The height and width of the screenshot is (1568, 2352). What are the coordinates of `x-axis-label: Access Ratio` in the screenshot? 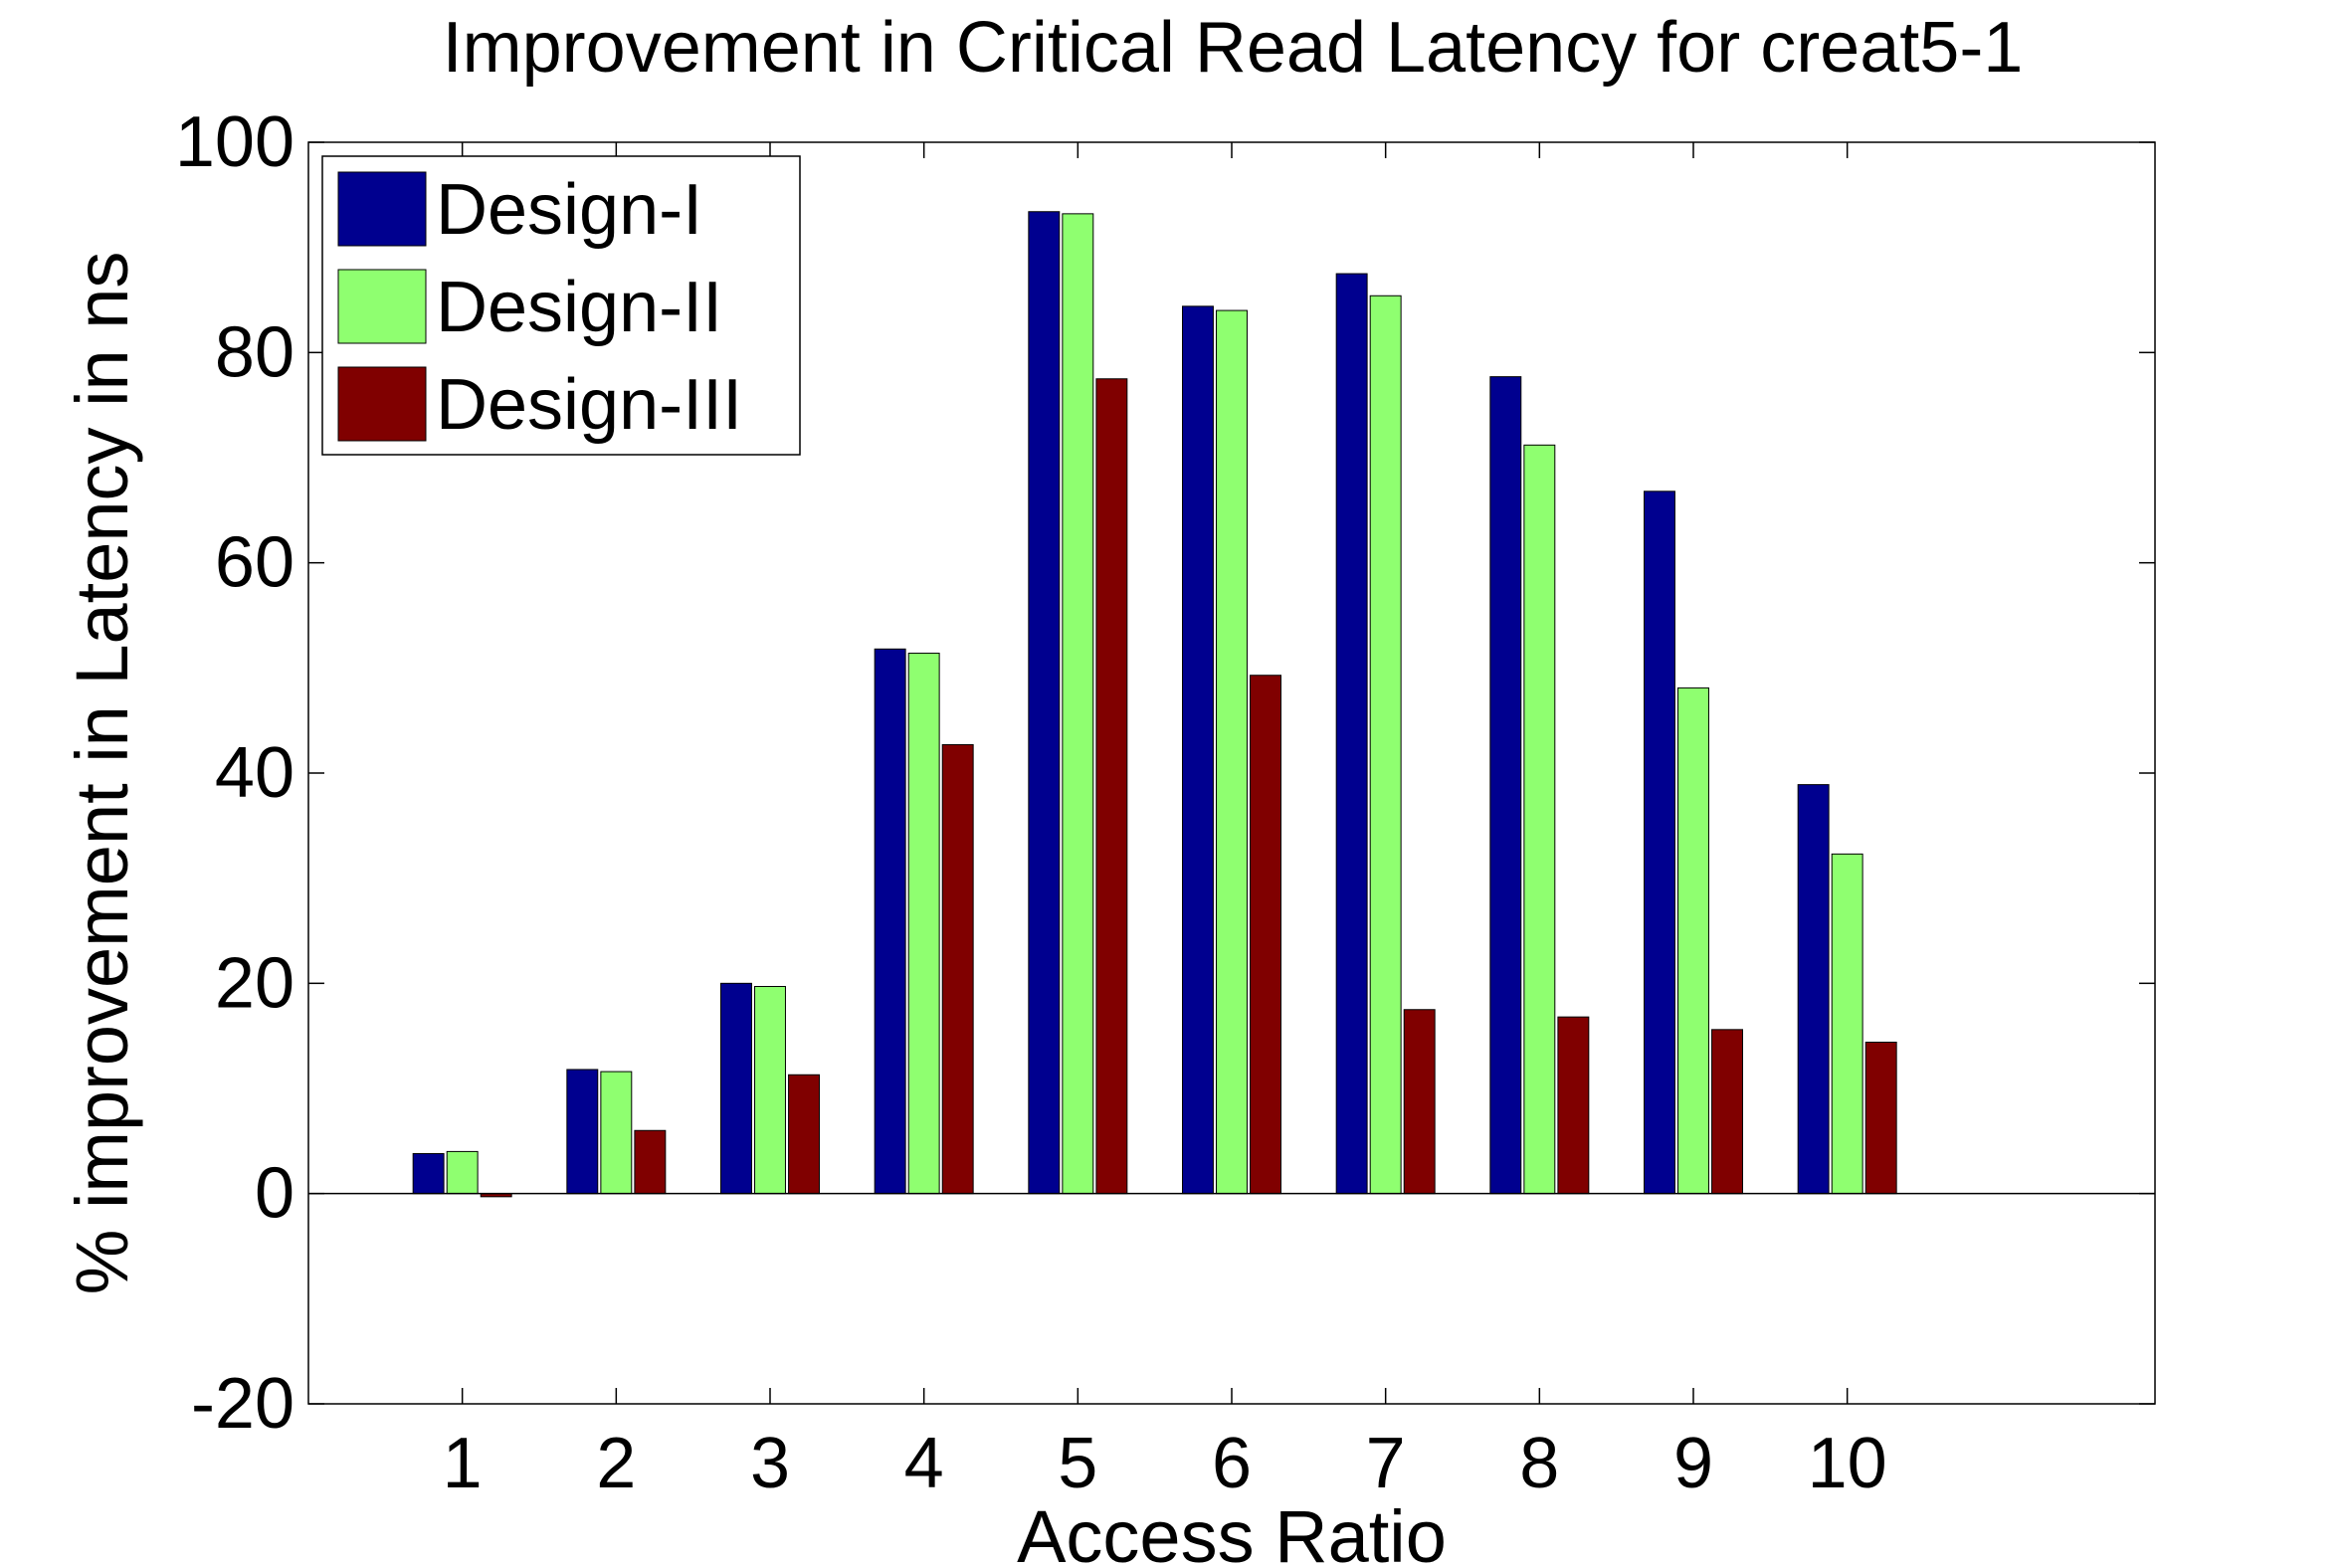 It's located at (1232, 1531).